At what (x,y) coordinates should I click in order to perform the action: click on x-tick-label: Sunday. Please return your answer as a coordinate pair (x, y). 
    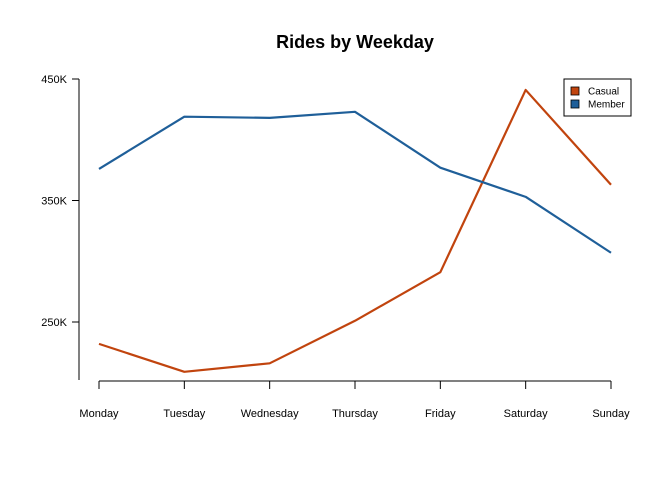
    Looking at the image, I should click on (611, 414).